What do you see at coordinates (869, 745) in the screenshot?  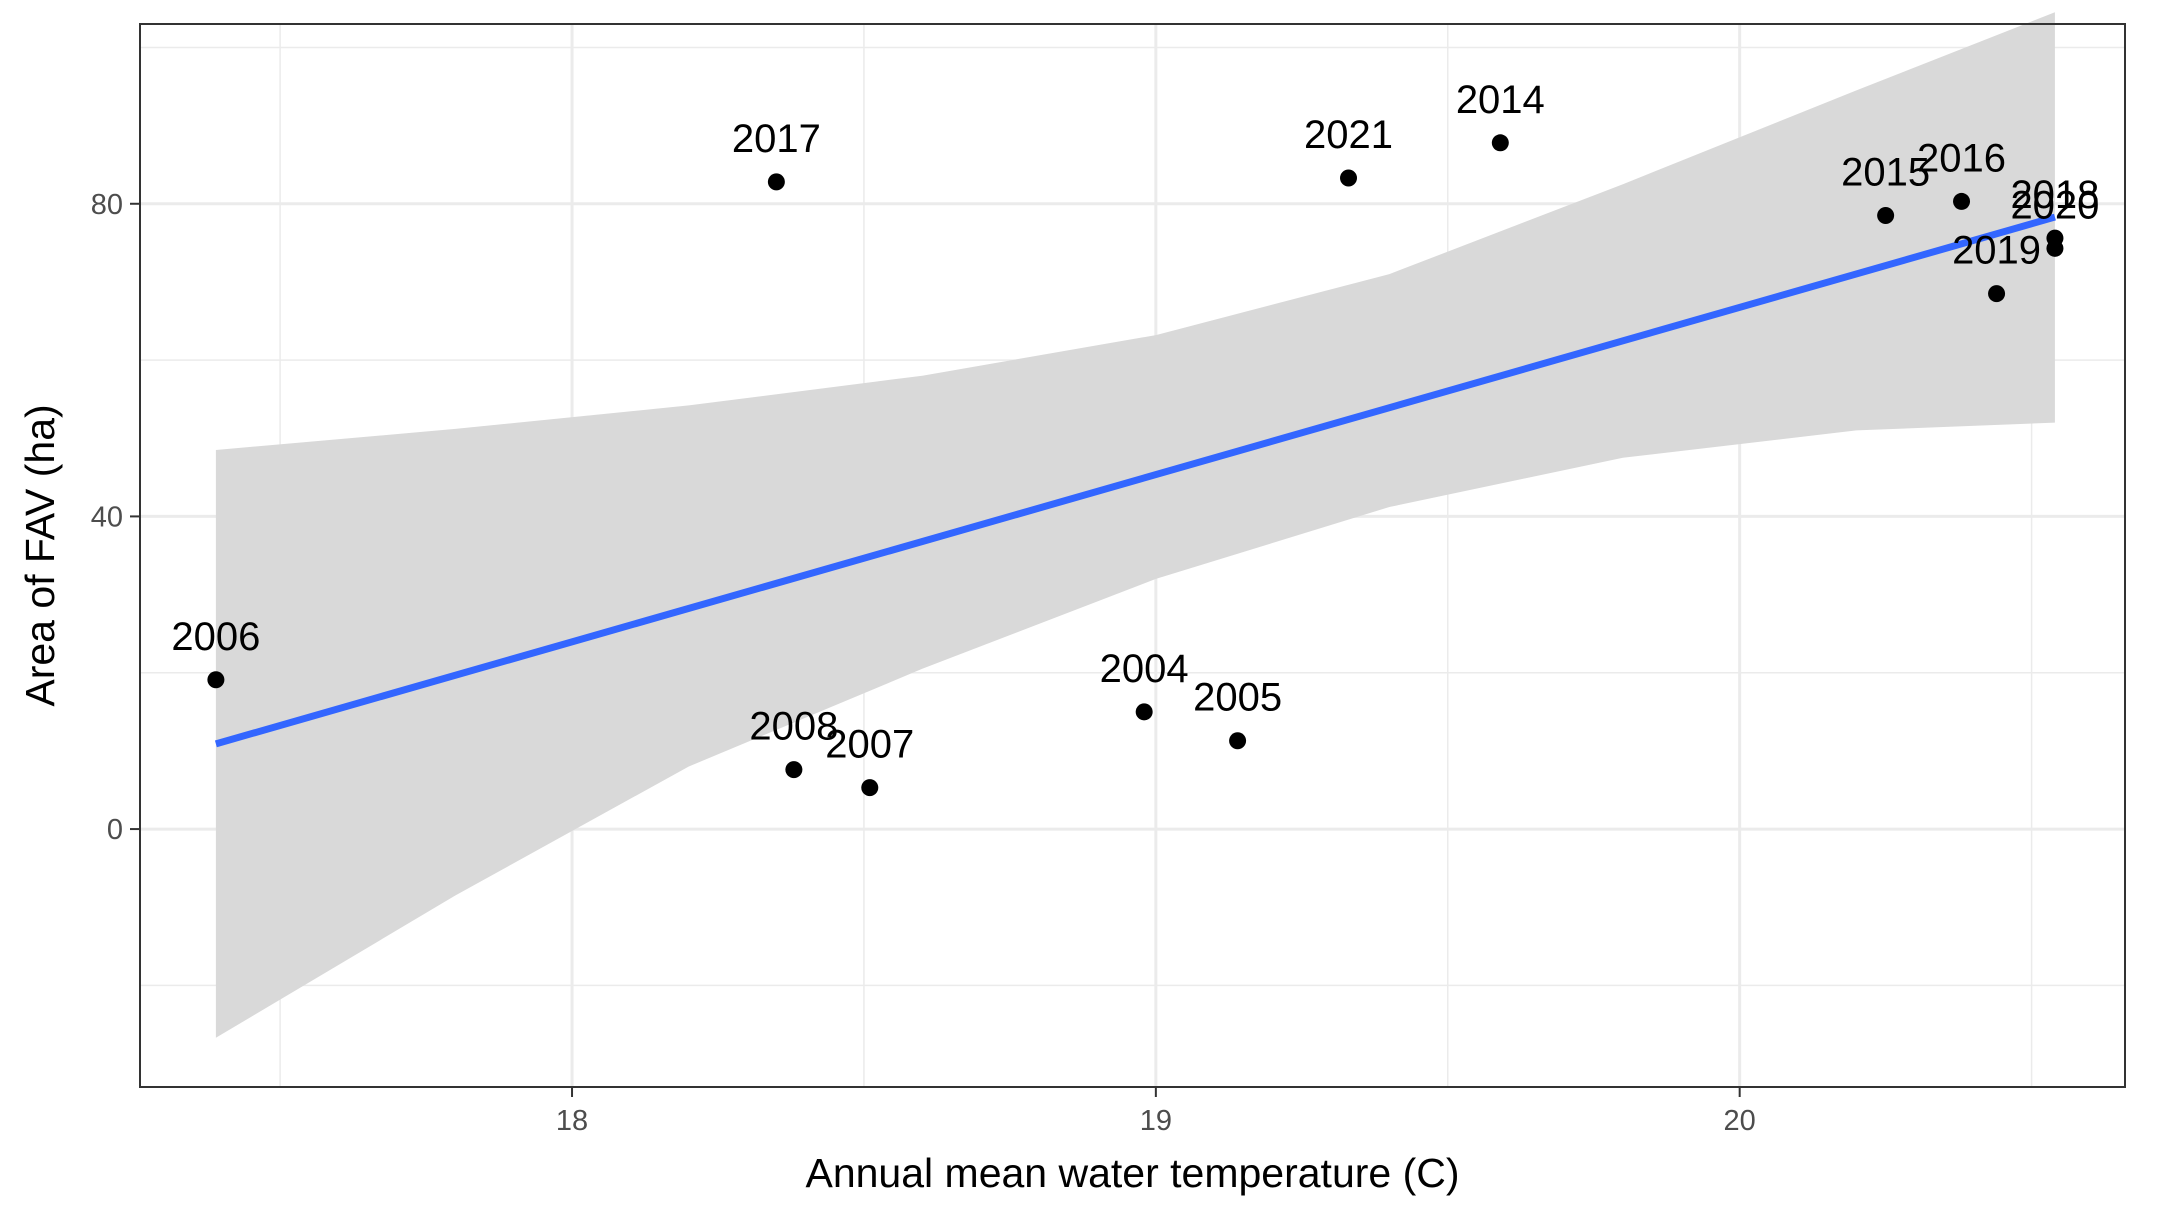 I see `point-label: 2007` at bounding box center [869, 745].